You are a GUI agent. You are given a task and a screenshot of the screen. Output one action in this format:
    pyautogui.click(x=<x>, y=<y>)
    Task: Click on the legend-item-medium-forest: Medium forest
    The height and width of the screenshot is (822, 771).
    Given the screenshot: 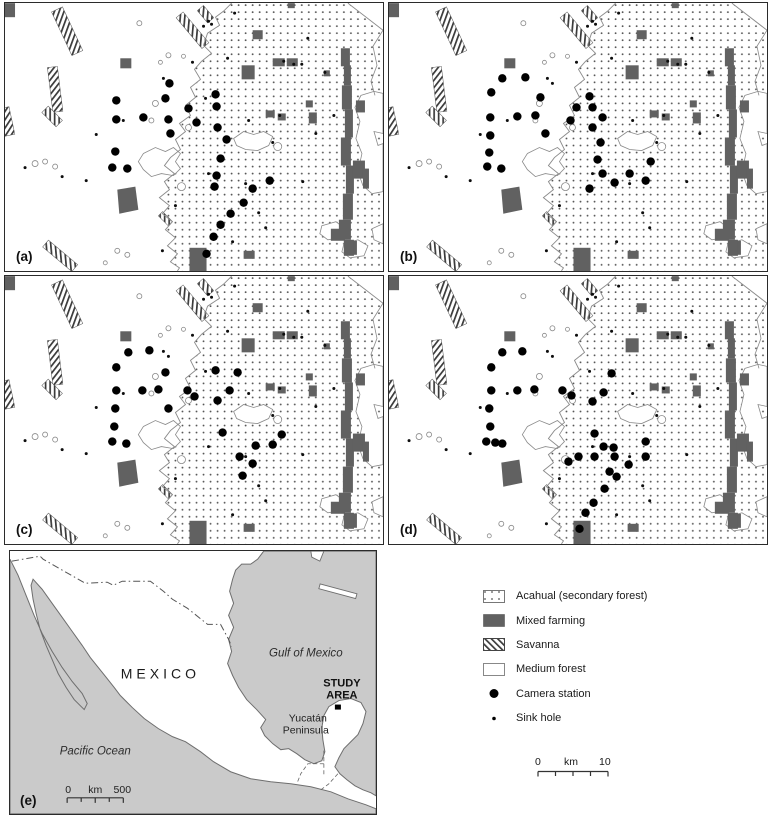 What is the action you would take?
    pyautogui.click(x=613, y=669)
    